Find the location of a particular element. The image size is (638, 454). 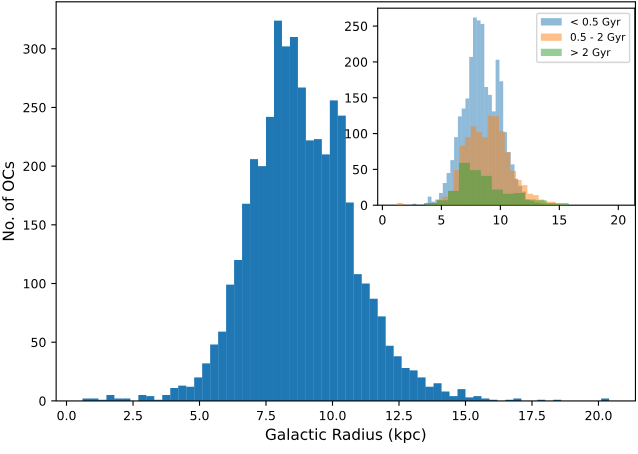

x-tick-label: 12.5 is located at coordinates (399, 415).